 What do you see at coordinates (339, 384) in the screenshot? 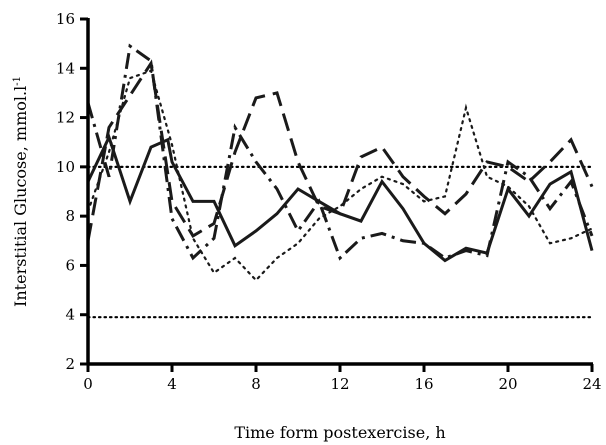
I see `x-tick-label-12: 12` at bounding box center [339, 384].